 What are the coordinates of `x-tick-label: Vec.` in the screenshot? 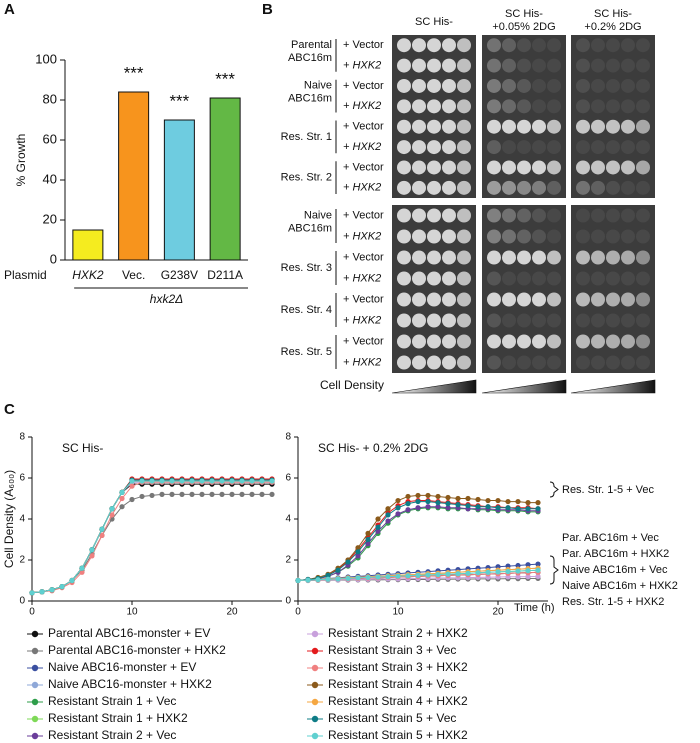 It's located at (133, 275).